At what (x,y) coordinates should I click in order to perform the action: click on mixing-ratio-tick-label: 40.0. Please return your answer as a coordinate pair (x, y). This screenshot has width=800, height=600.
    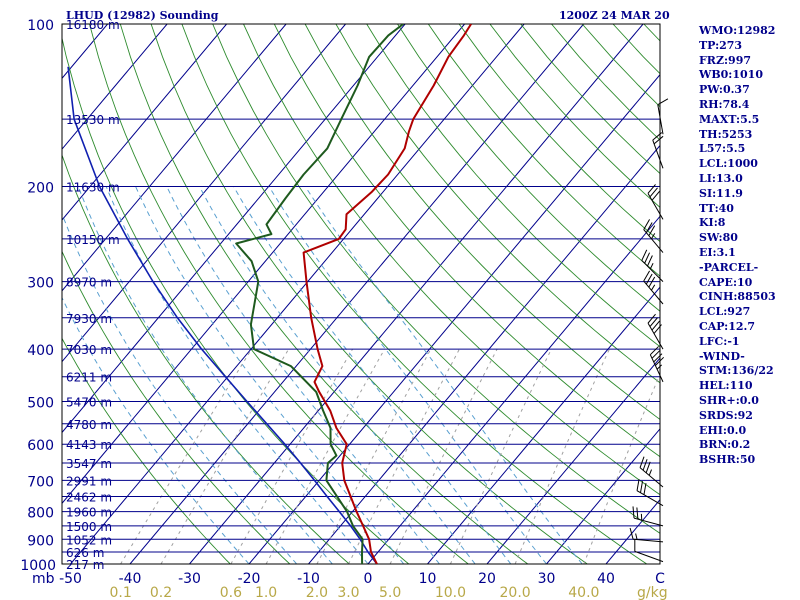
    Looking at the image, I should click on (583, 592).